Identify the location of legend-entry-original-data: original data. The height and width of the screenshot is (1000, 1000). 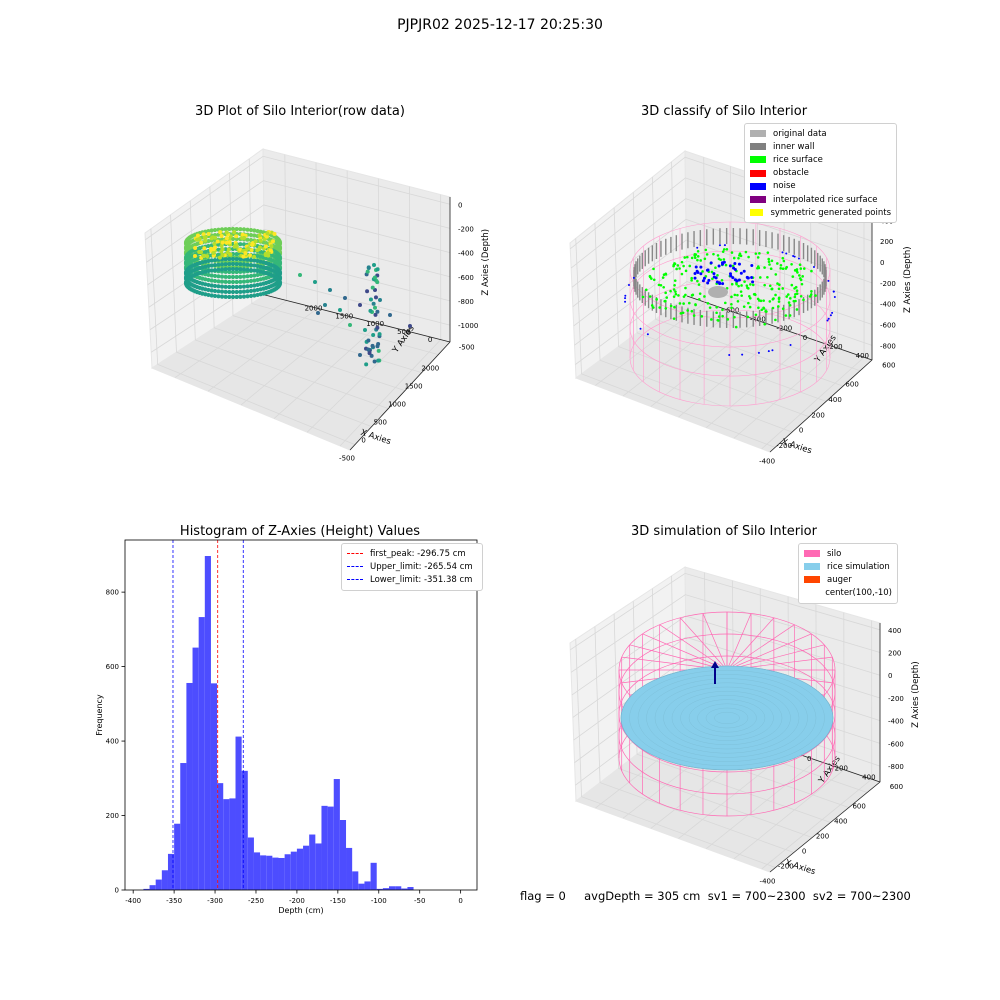
(820, 133).